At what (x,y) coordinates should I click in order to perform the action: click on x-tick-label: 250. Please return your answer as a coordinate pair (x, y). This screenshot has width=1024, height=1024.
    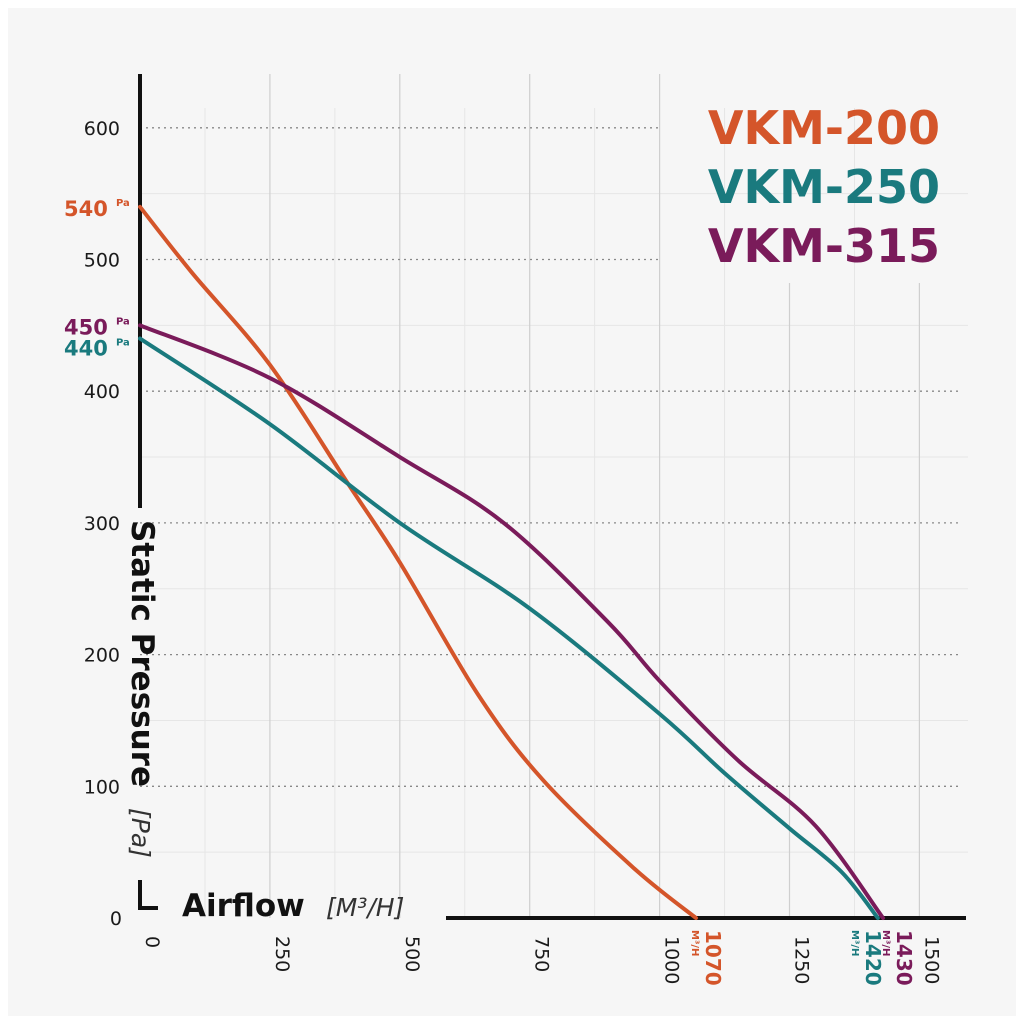
    Looking at the image, I should click on (282, 954).